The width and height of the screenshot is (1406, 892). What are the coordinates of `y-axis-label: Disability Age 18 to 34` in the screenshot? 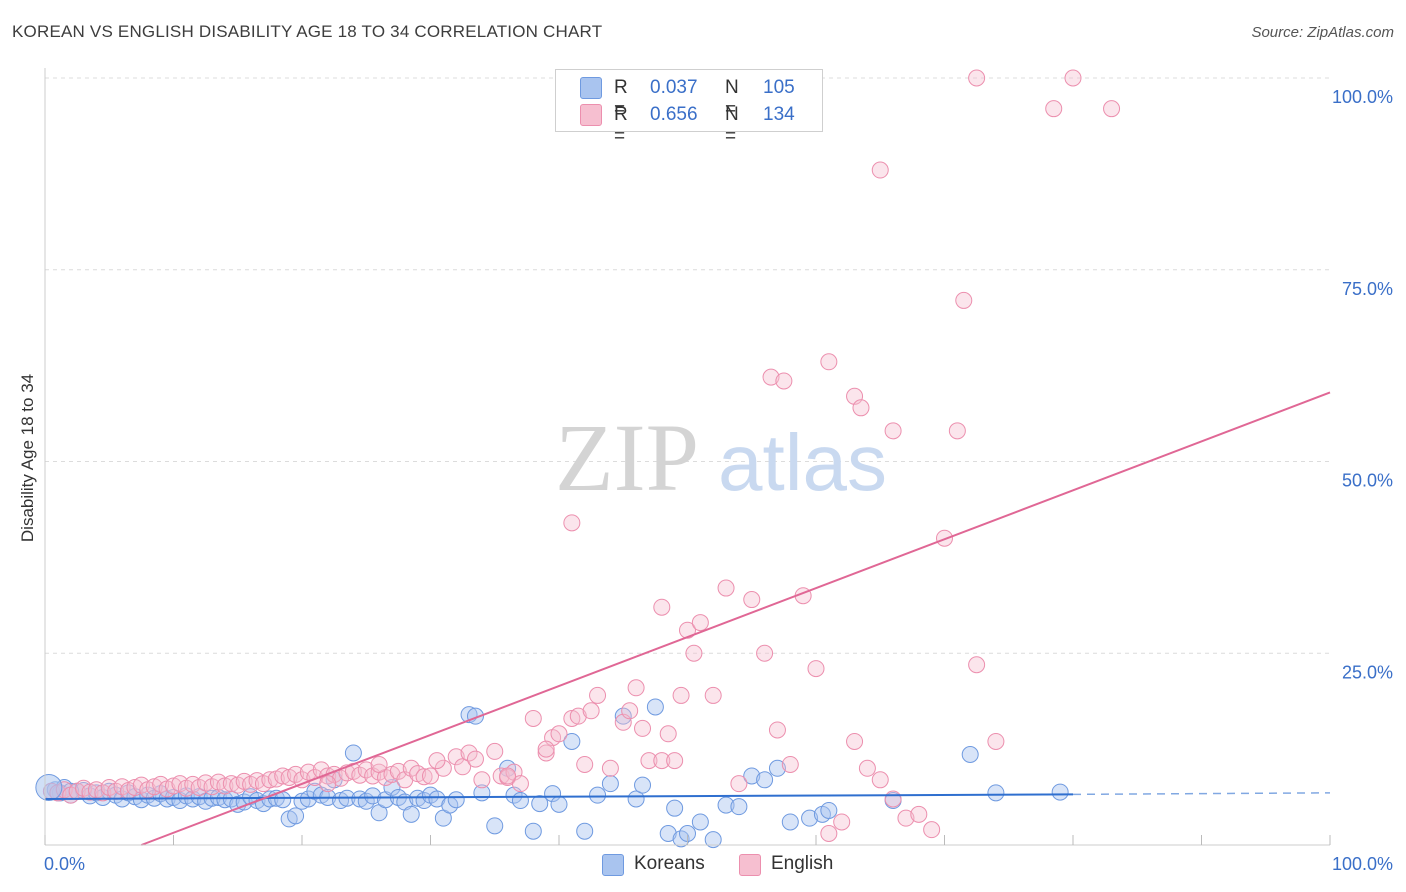 It's located at (27, 458).